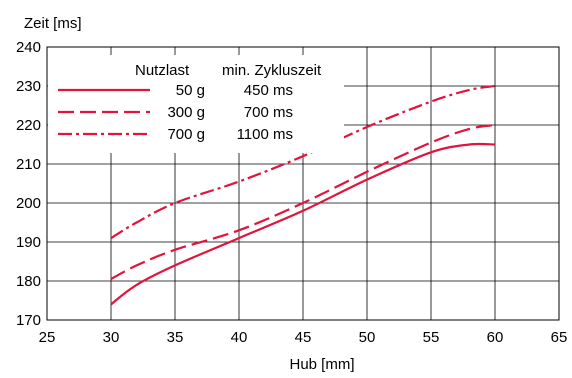  I want to click on y-tick-label: 230, so click(28, 86).